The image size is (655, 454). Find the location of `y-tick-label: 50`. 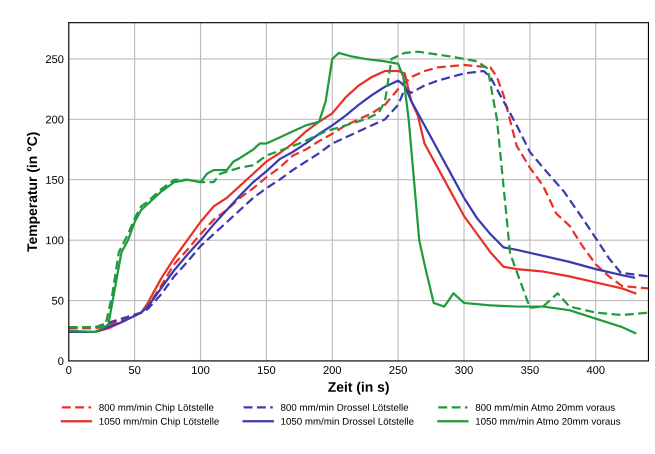

y-tick-label: 50 is located at coordinates (58, 300).